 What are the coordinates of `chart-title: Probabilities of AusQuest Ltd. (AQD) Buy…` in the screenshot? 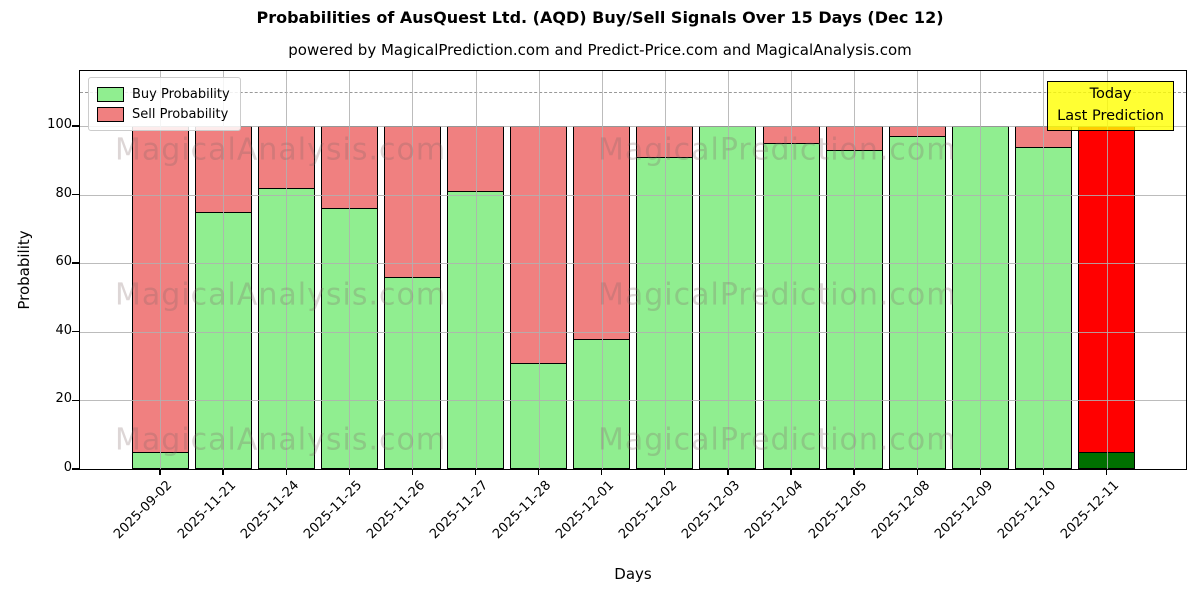 It's located at (600, 17).